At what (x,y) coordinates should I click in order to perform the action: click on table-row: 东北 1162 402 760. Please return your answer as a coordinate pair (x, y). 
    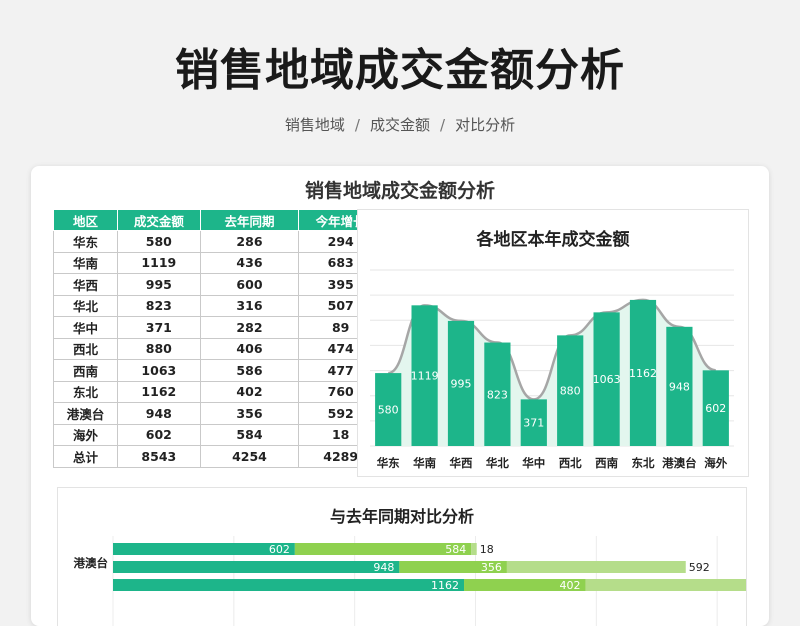
    Looking at the image, I should click on (217, 391).